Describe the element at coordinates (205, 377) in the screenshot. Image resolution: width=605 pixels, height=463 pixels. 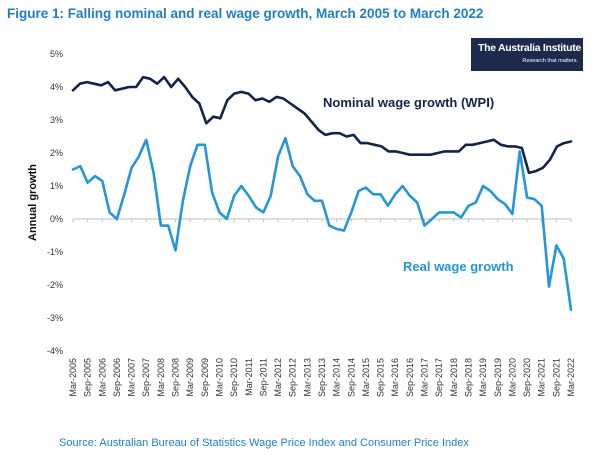
I see `x-tick-label: Sep-2009` at that location.